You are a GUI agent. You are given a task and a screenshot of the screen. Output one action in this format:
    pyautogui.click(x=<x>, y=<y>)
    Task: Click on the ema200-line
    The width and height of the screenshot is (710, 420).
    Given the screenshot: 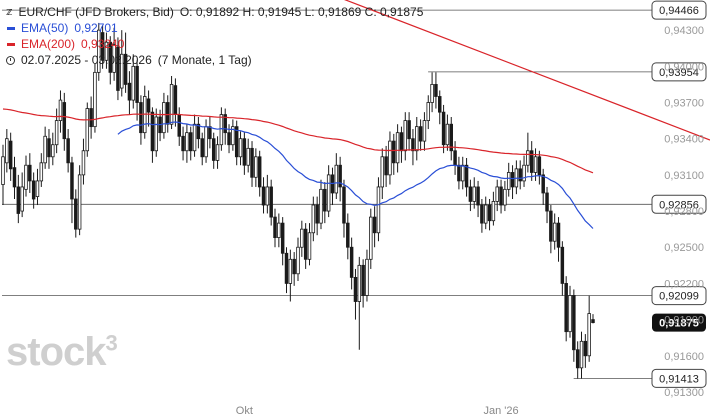 What is the action you would take?
    pyautogui.click(x=298, y=141)
    